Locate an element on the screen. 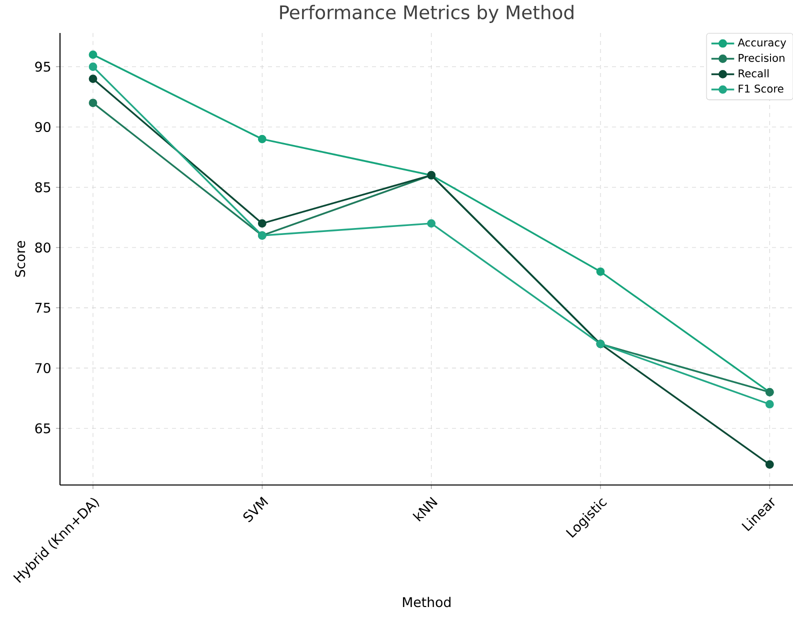 The width and height of the screenshot is (793, 621). y-axis-title: Score is located at coordinates (20, 259).